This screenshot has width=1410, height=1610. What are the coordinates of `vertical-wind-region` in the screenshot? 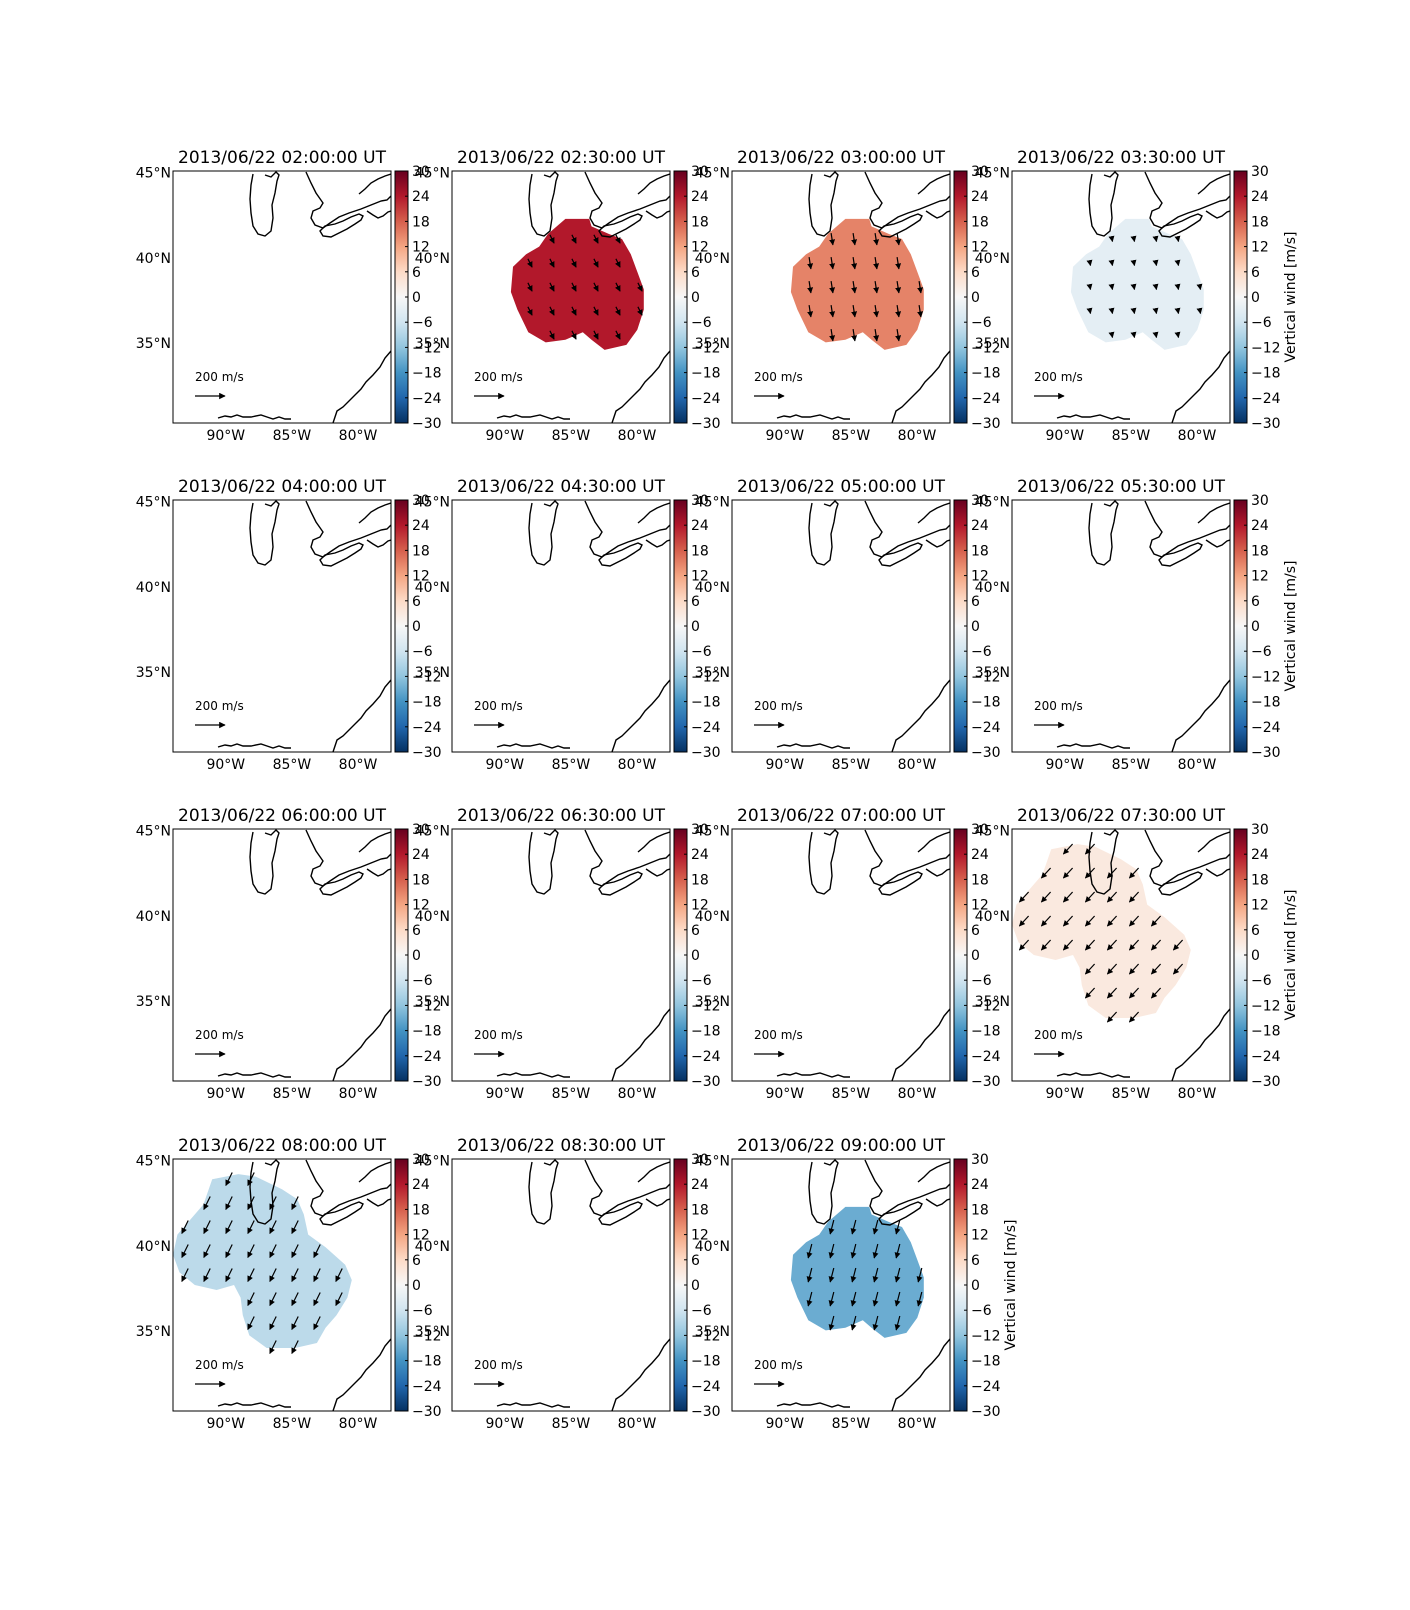 It's located at (1101, 931).